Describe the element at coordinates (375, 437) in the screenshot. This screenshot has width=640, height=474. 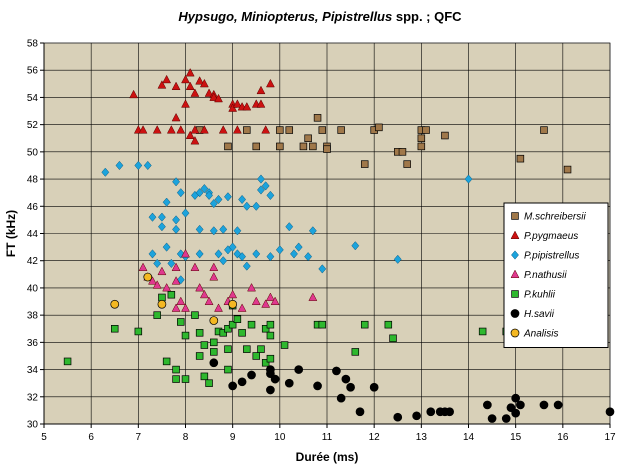
I see `x-tick-label: 12` at that location.